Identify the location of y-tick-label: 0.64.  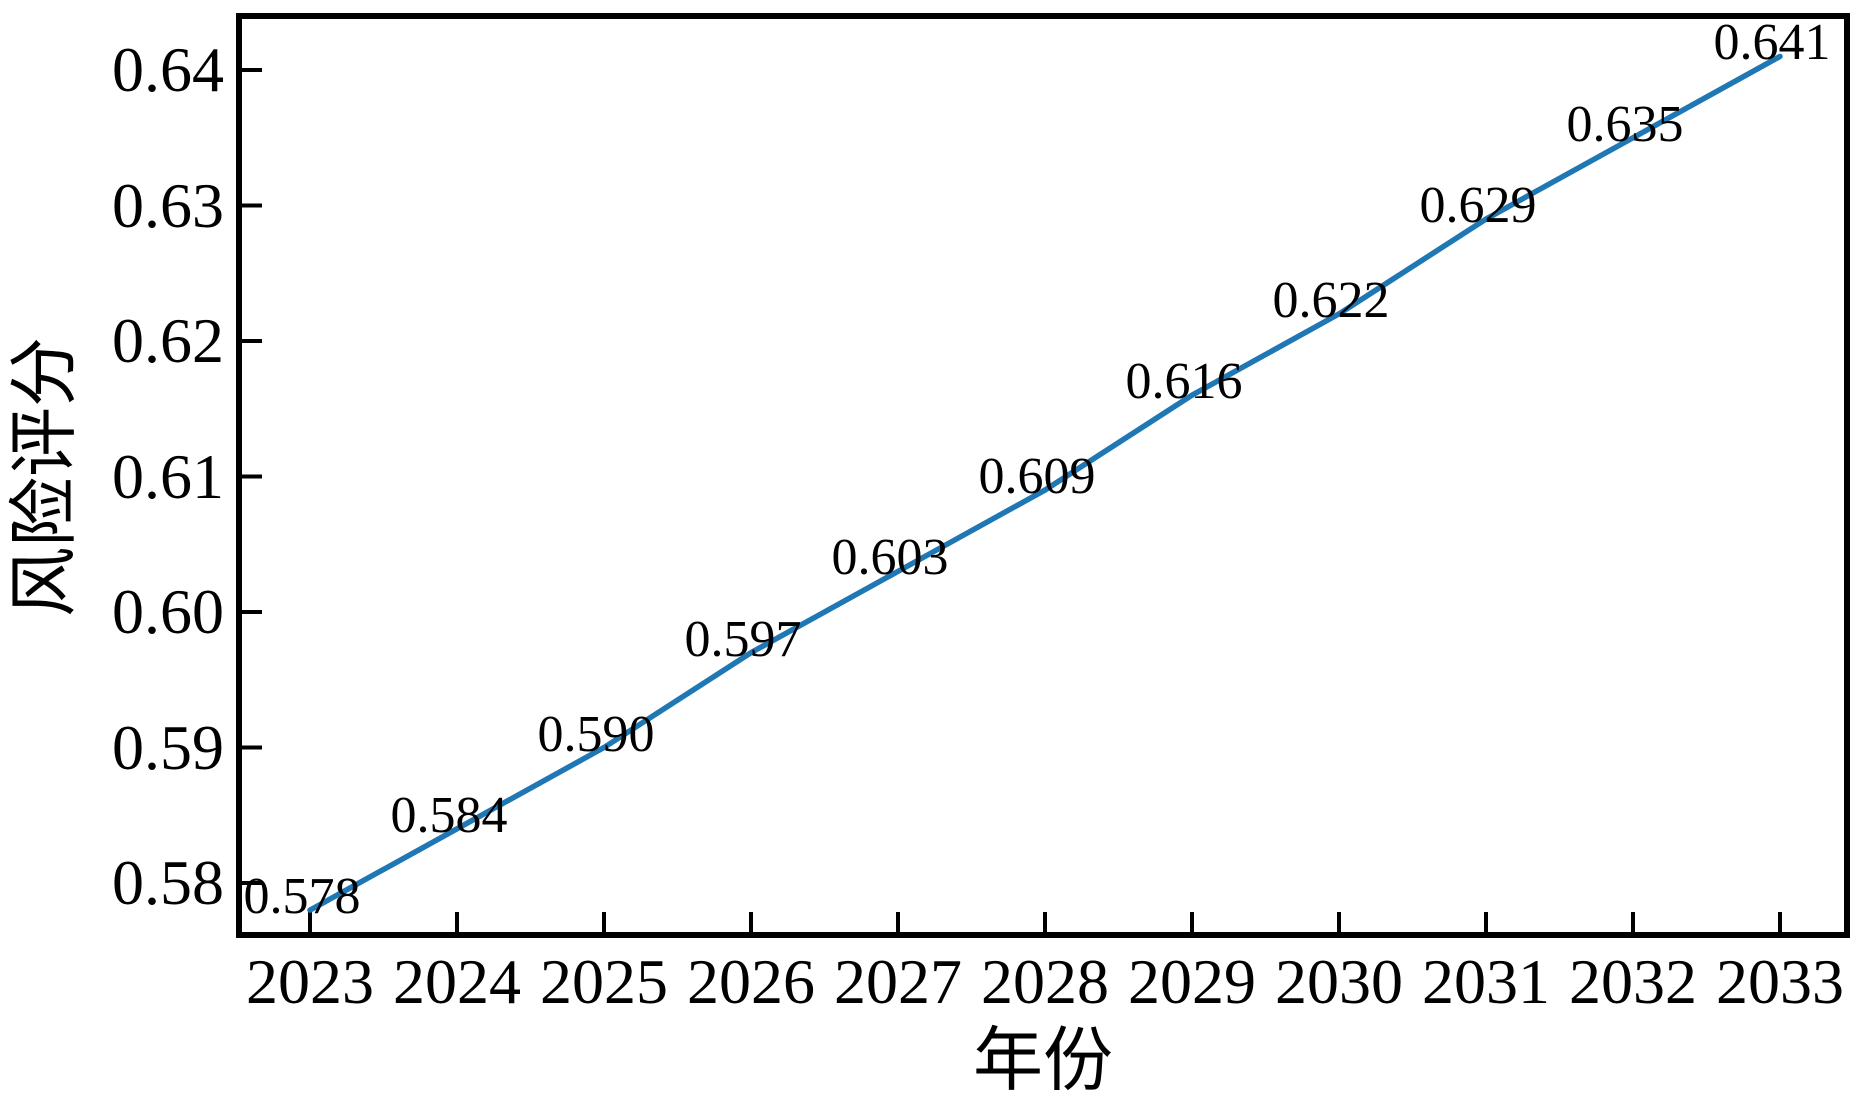
(168, 69).